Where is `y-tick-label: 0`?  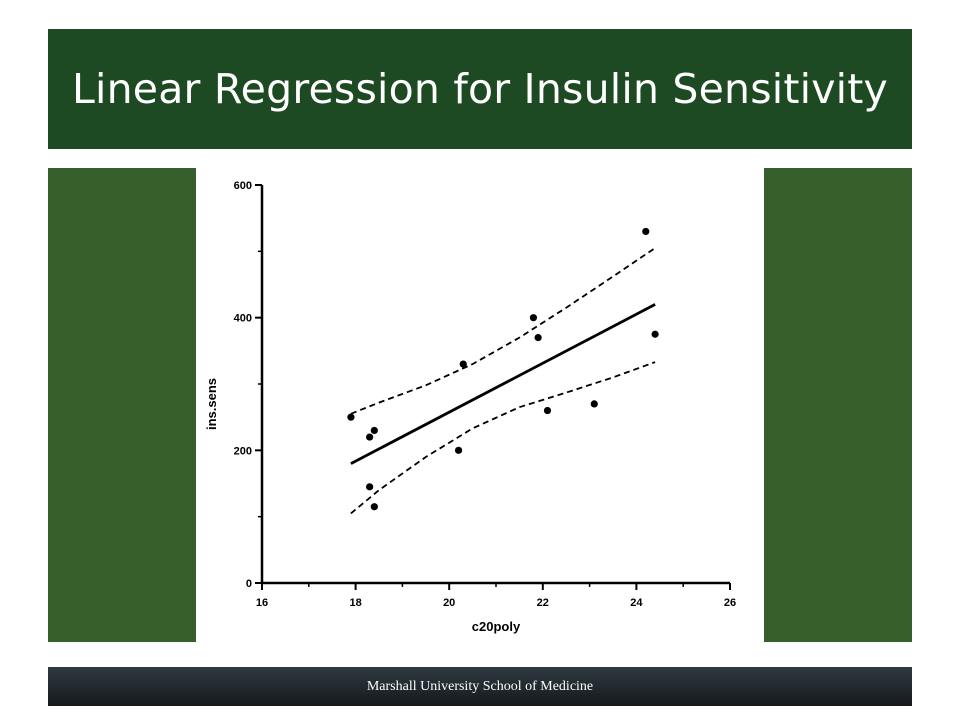 y-tick-label: 0 is located at coordinates (249, 584).